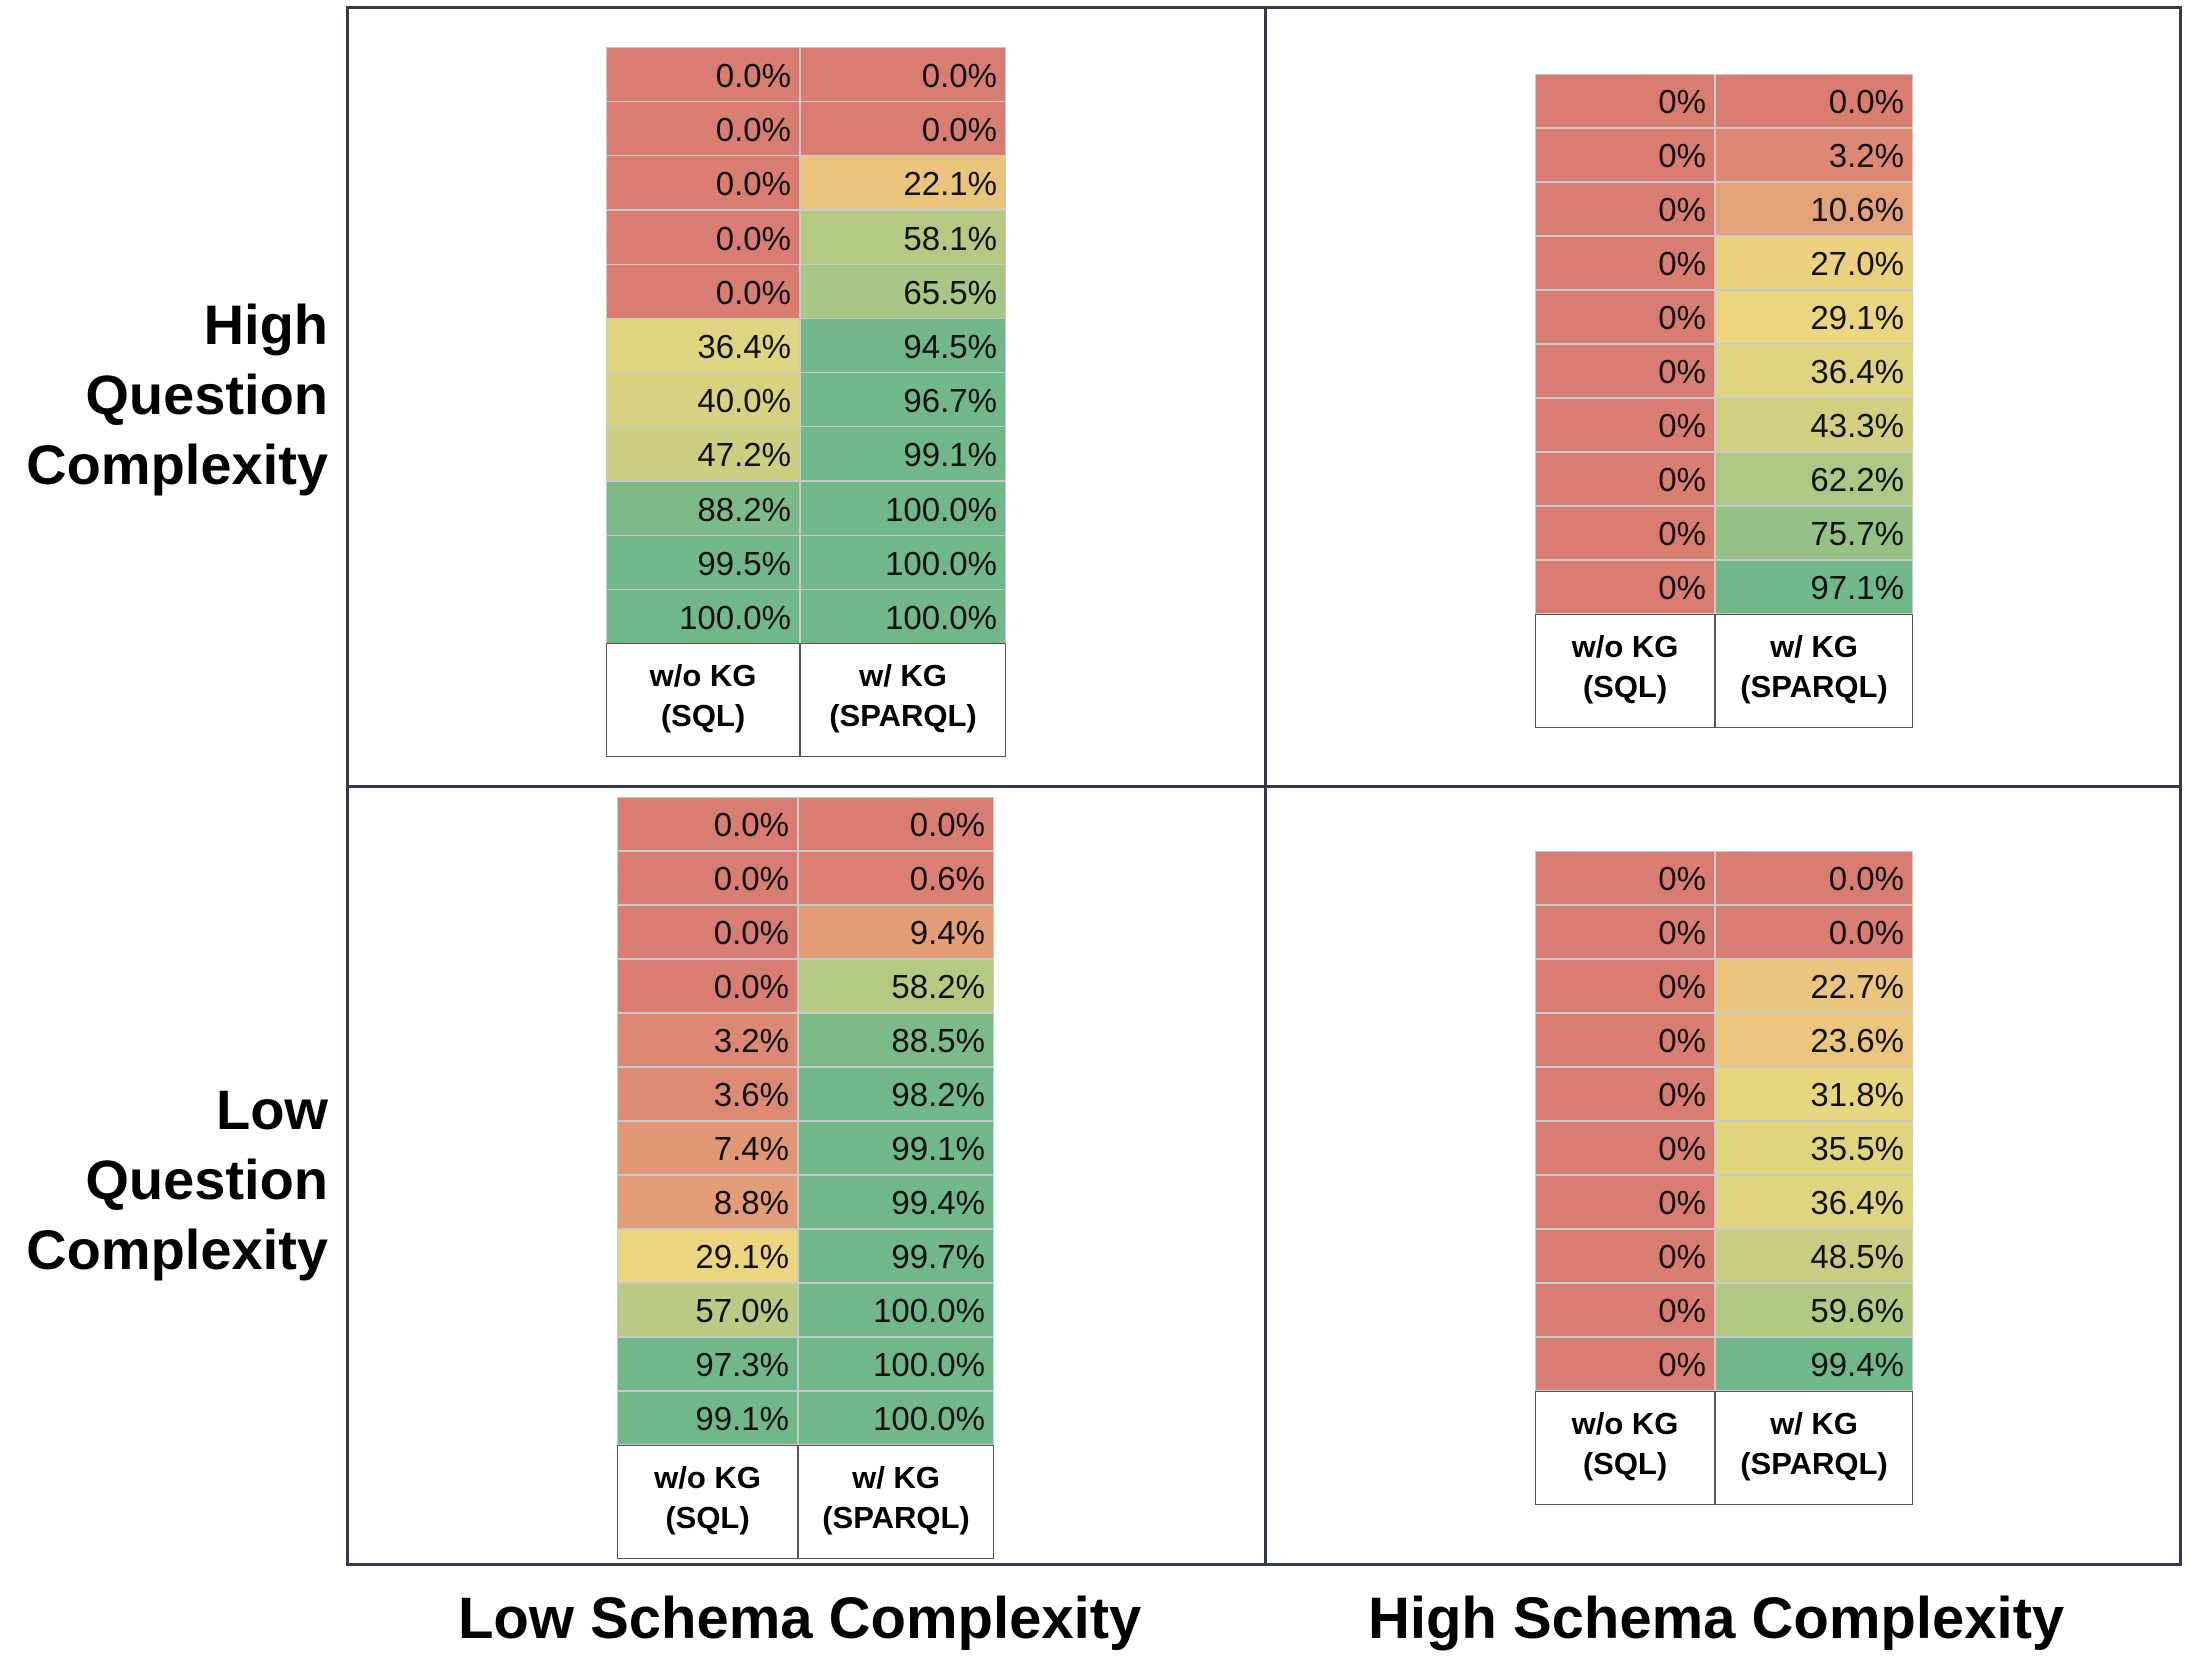  I want to click on heatmap-cell: 62.2%, so click(1814, 479).